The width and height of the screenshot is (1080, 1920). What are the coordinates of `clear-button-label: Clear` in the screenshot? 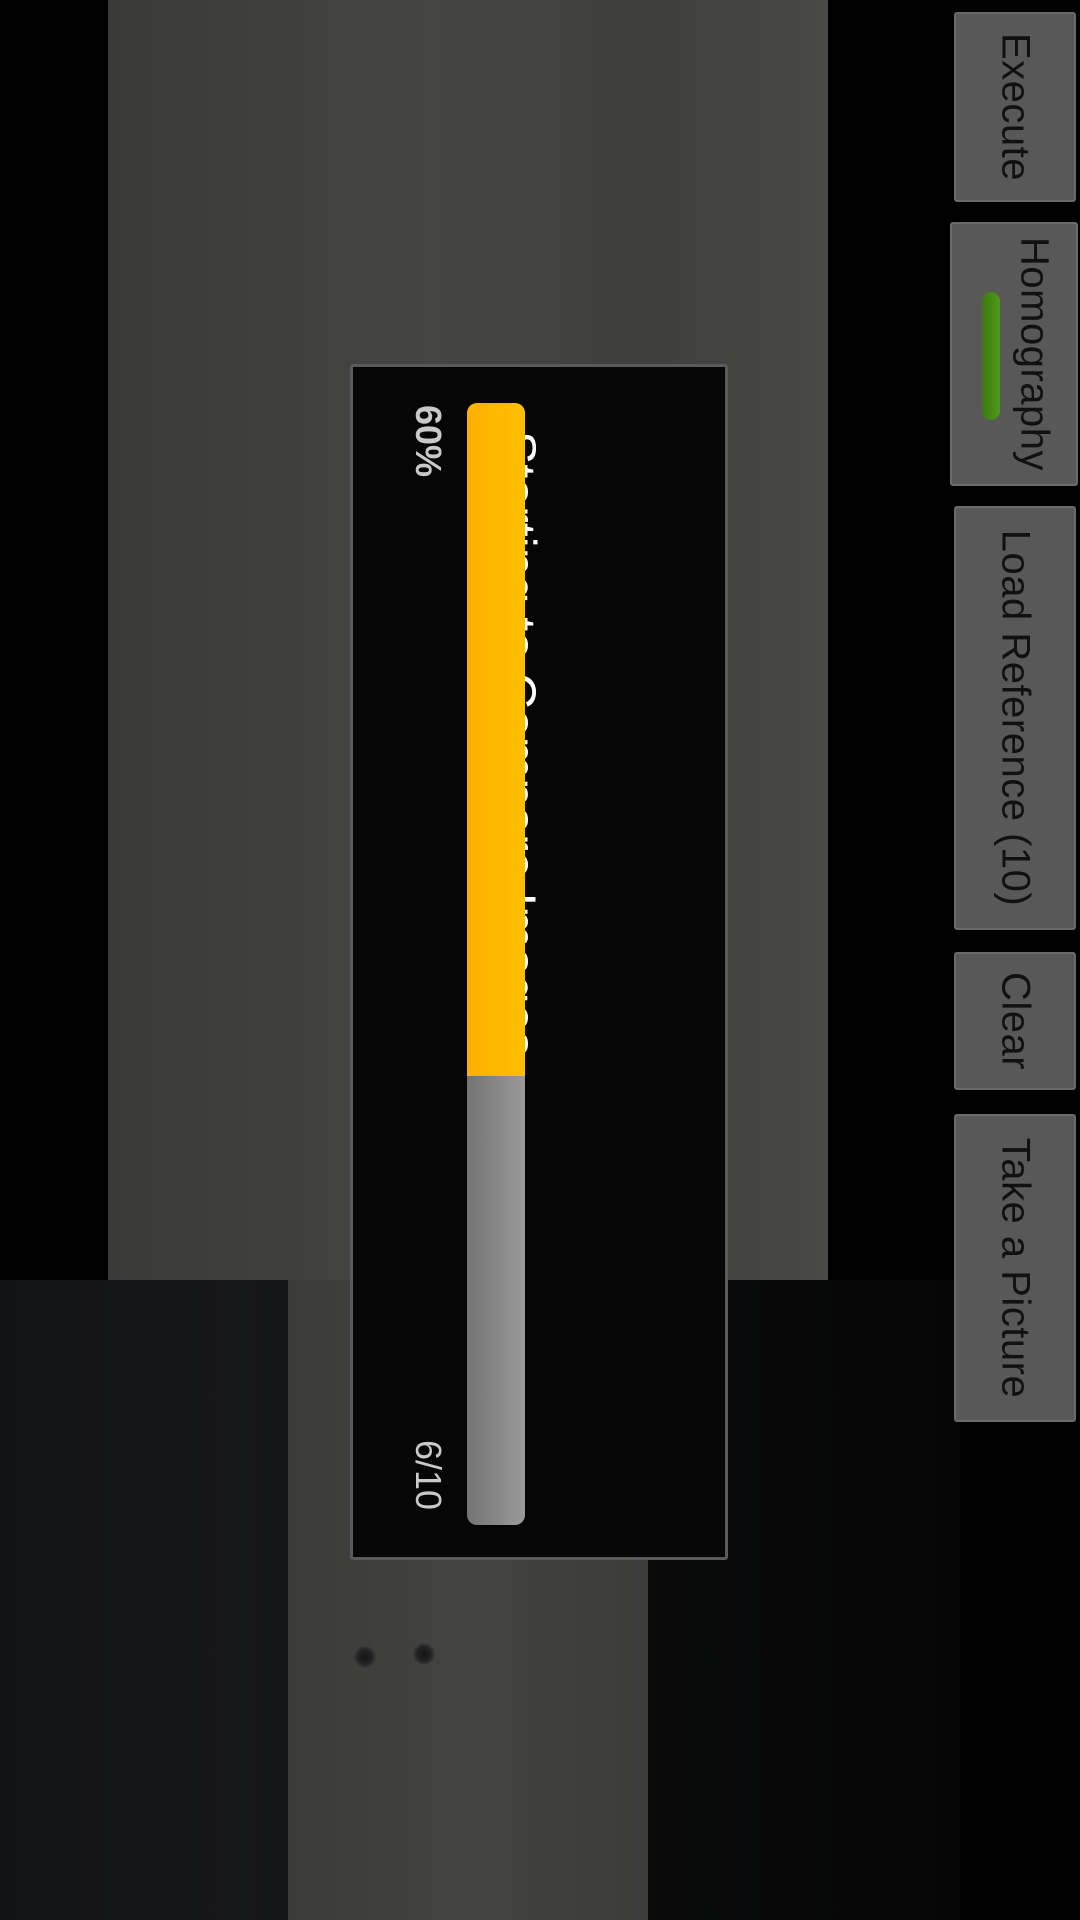 It's located at (1015, 1021).